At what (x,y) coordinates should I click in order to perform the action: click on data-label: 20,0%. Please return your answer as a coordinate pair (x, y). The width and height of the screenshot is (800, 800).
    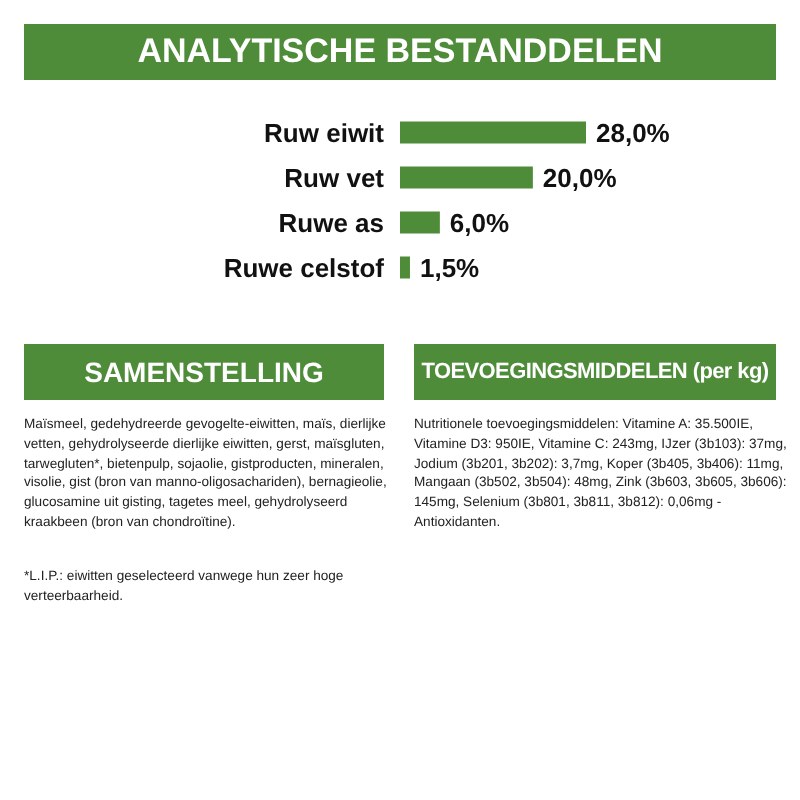
    Looking at the image, I should click on (580, 177).